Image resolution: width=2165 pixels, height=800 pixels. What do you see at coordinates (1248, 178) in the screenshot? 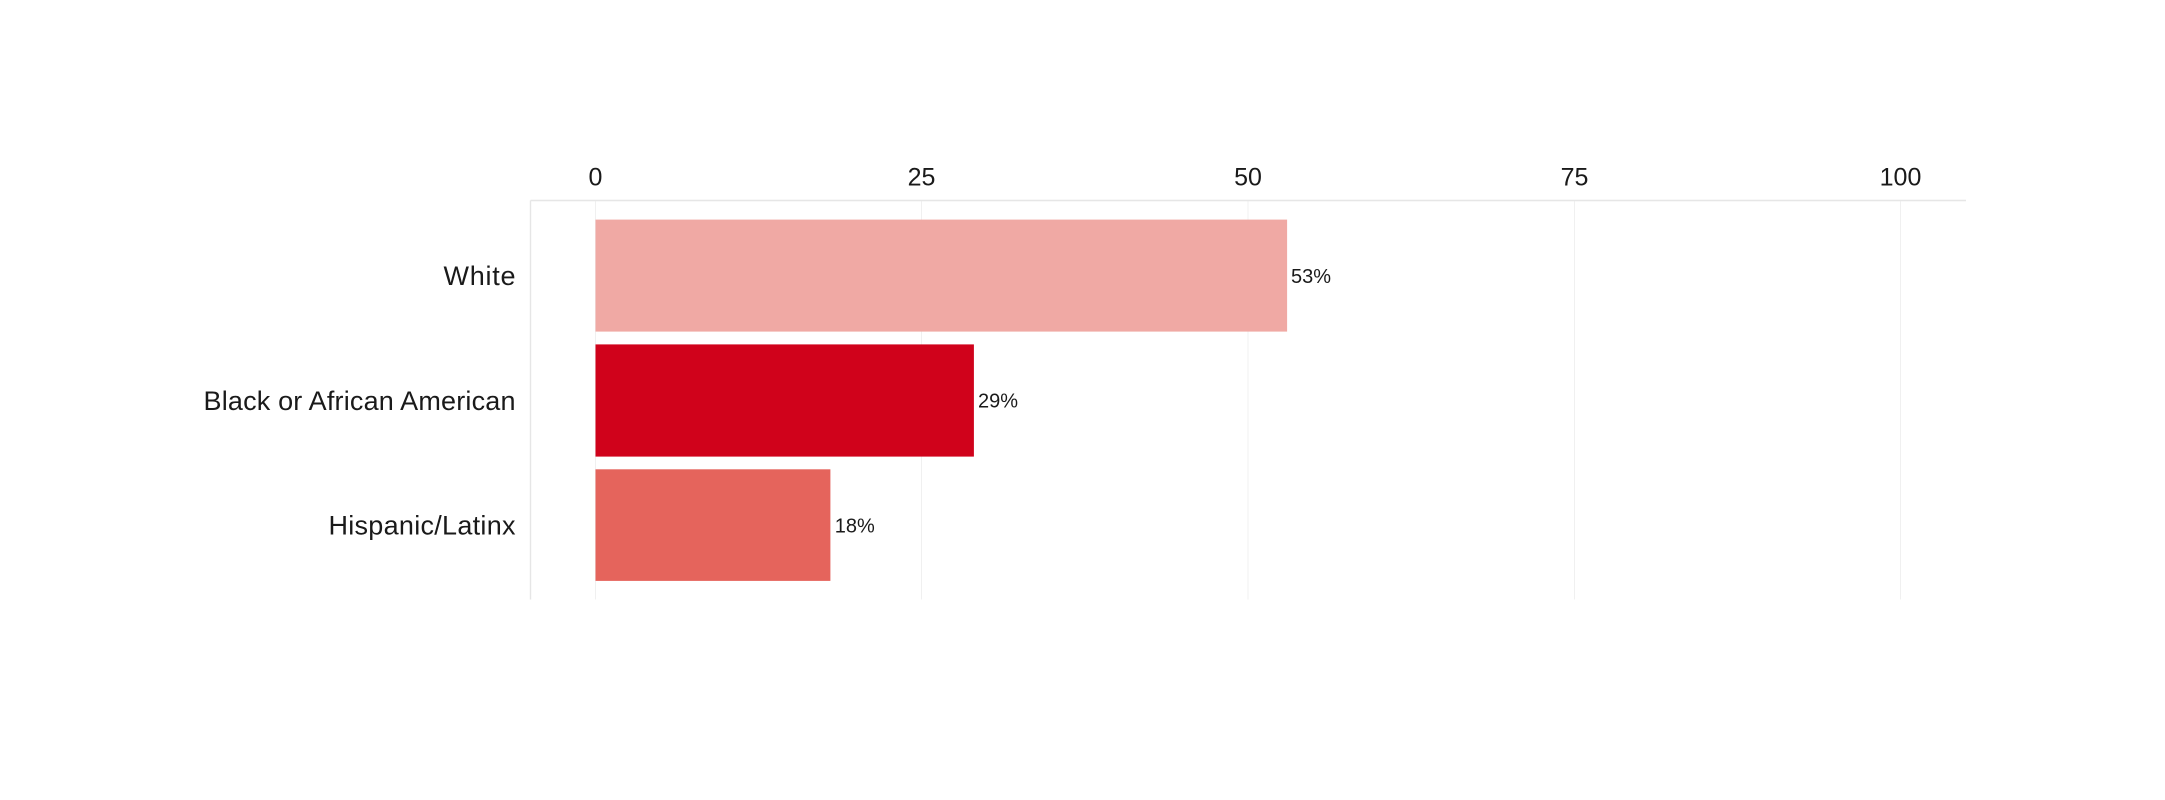
I see `svg-text: 50` at bounding box center [1248, 178].